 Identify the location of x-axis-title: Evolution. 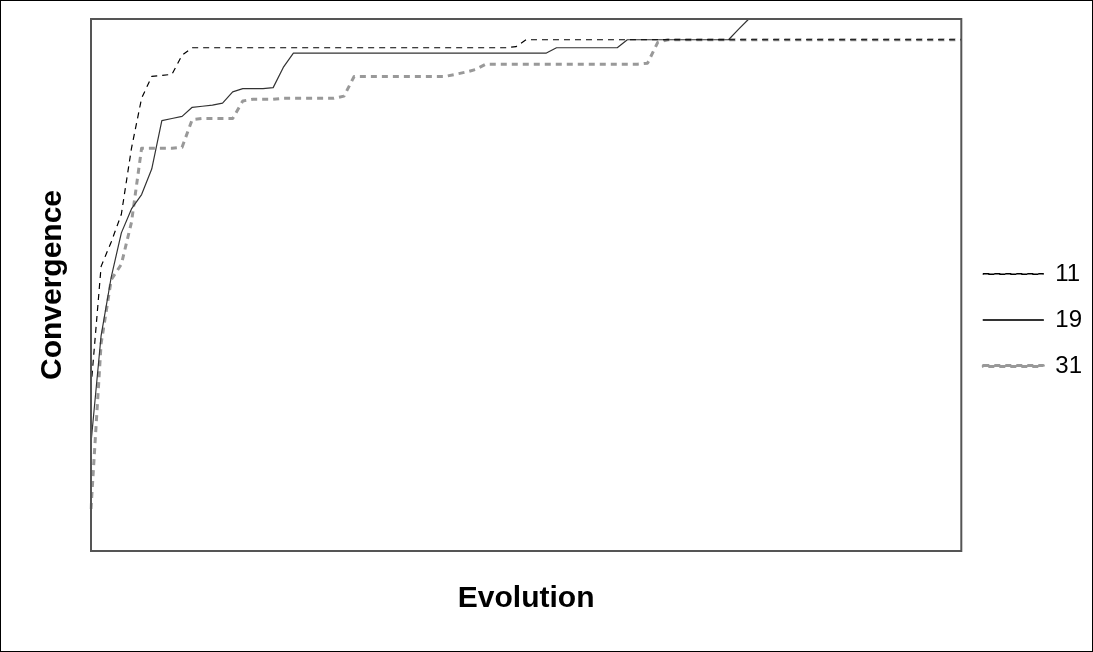
(526, 597).